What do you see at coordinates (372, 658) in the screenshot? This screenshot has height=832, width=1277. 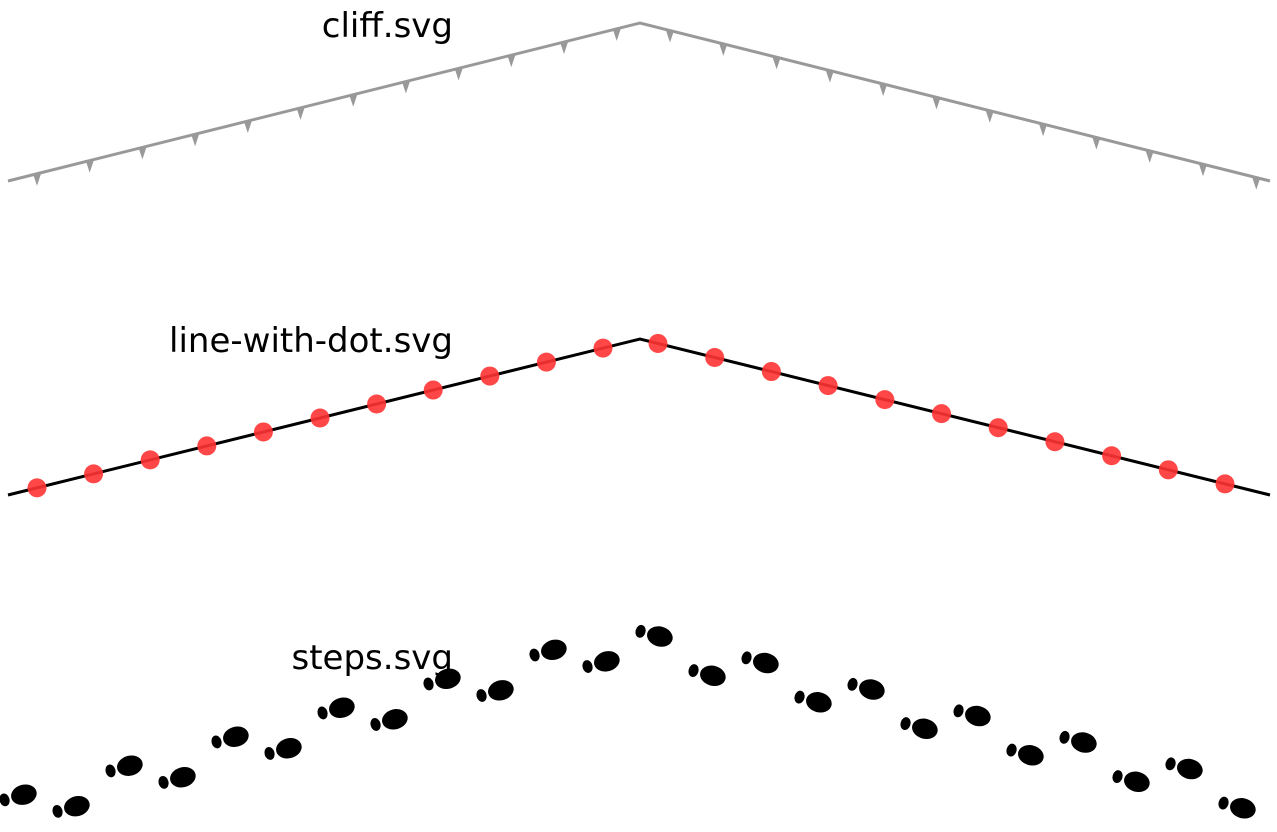 I see `pattern-label: steps.svg` at bounding box center [372, 658].